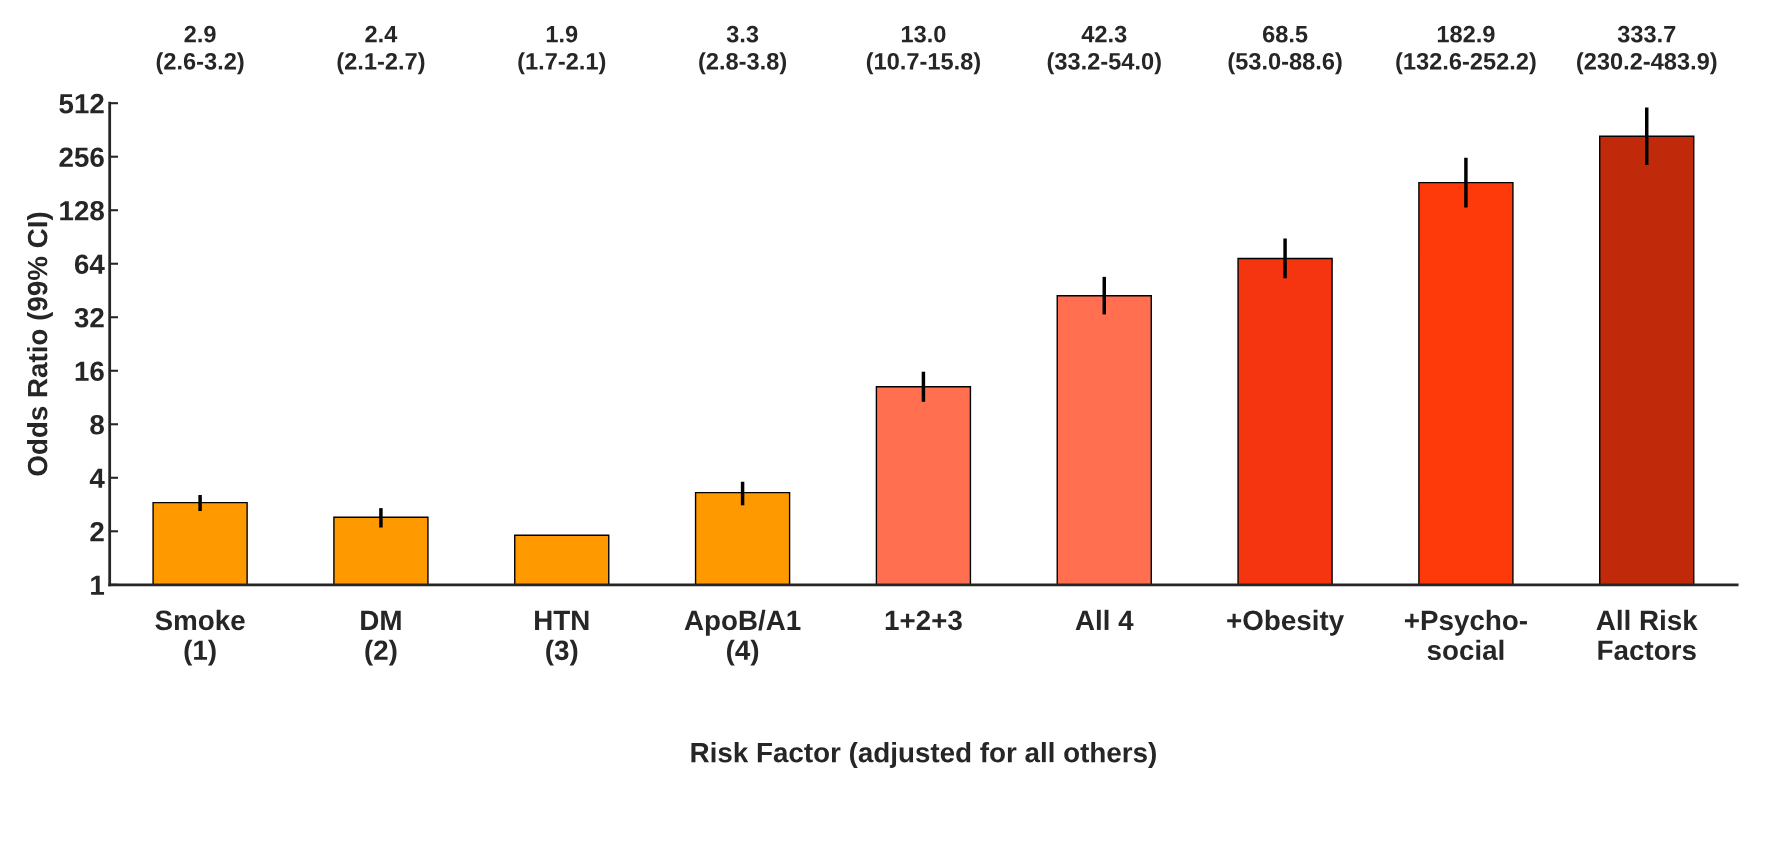 This screenshot has height=860, width=1769. What do you see at coordinates (98, 585) in the screenshot?
I see `y-tick-label: 1` at bounding box center [98, 585].